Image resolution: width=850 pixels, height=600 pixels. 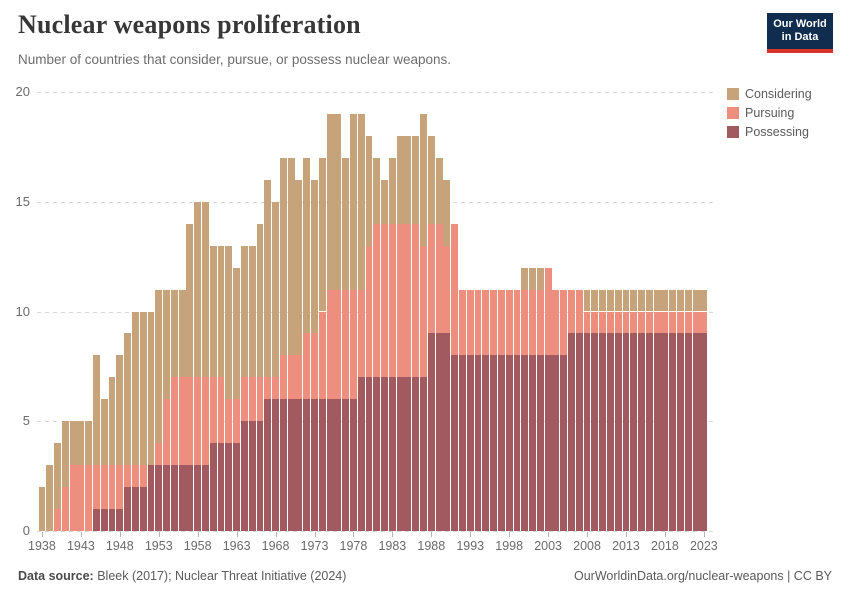 I want to click on bar-segment-2016-considering, so click(x=649, y=300).